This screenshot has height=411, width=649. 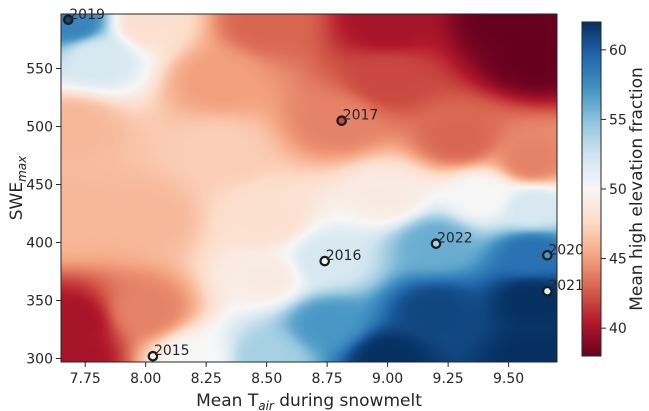 I want to click on colorbar-tick: 40, so click(x=614, y=329).